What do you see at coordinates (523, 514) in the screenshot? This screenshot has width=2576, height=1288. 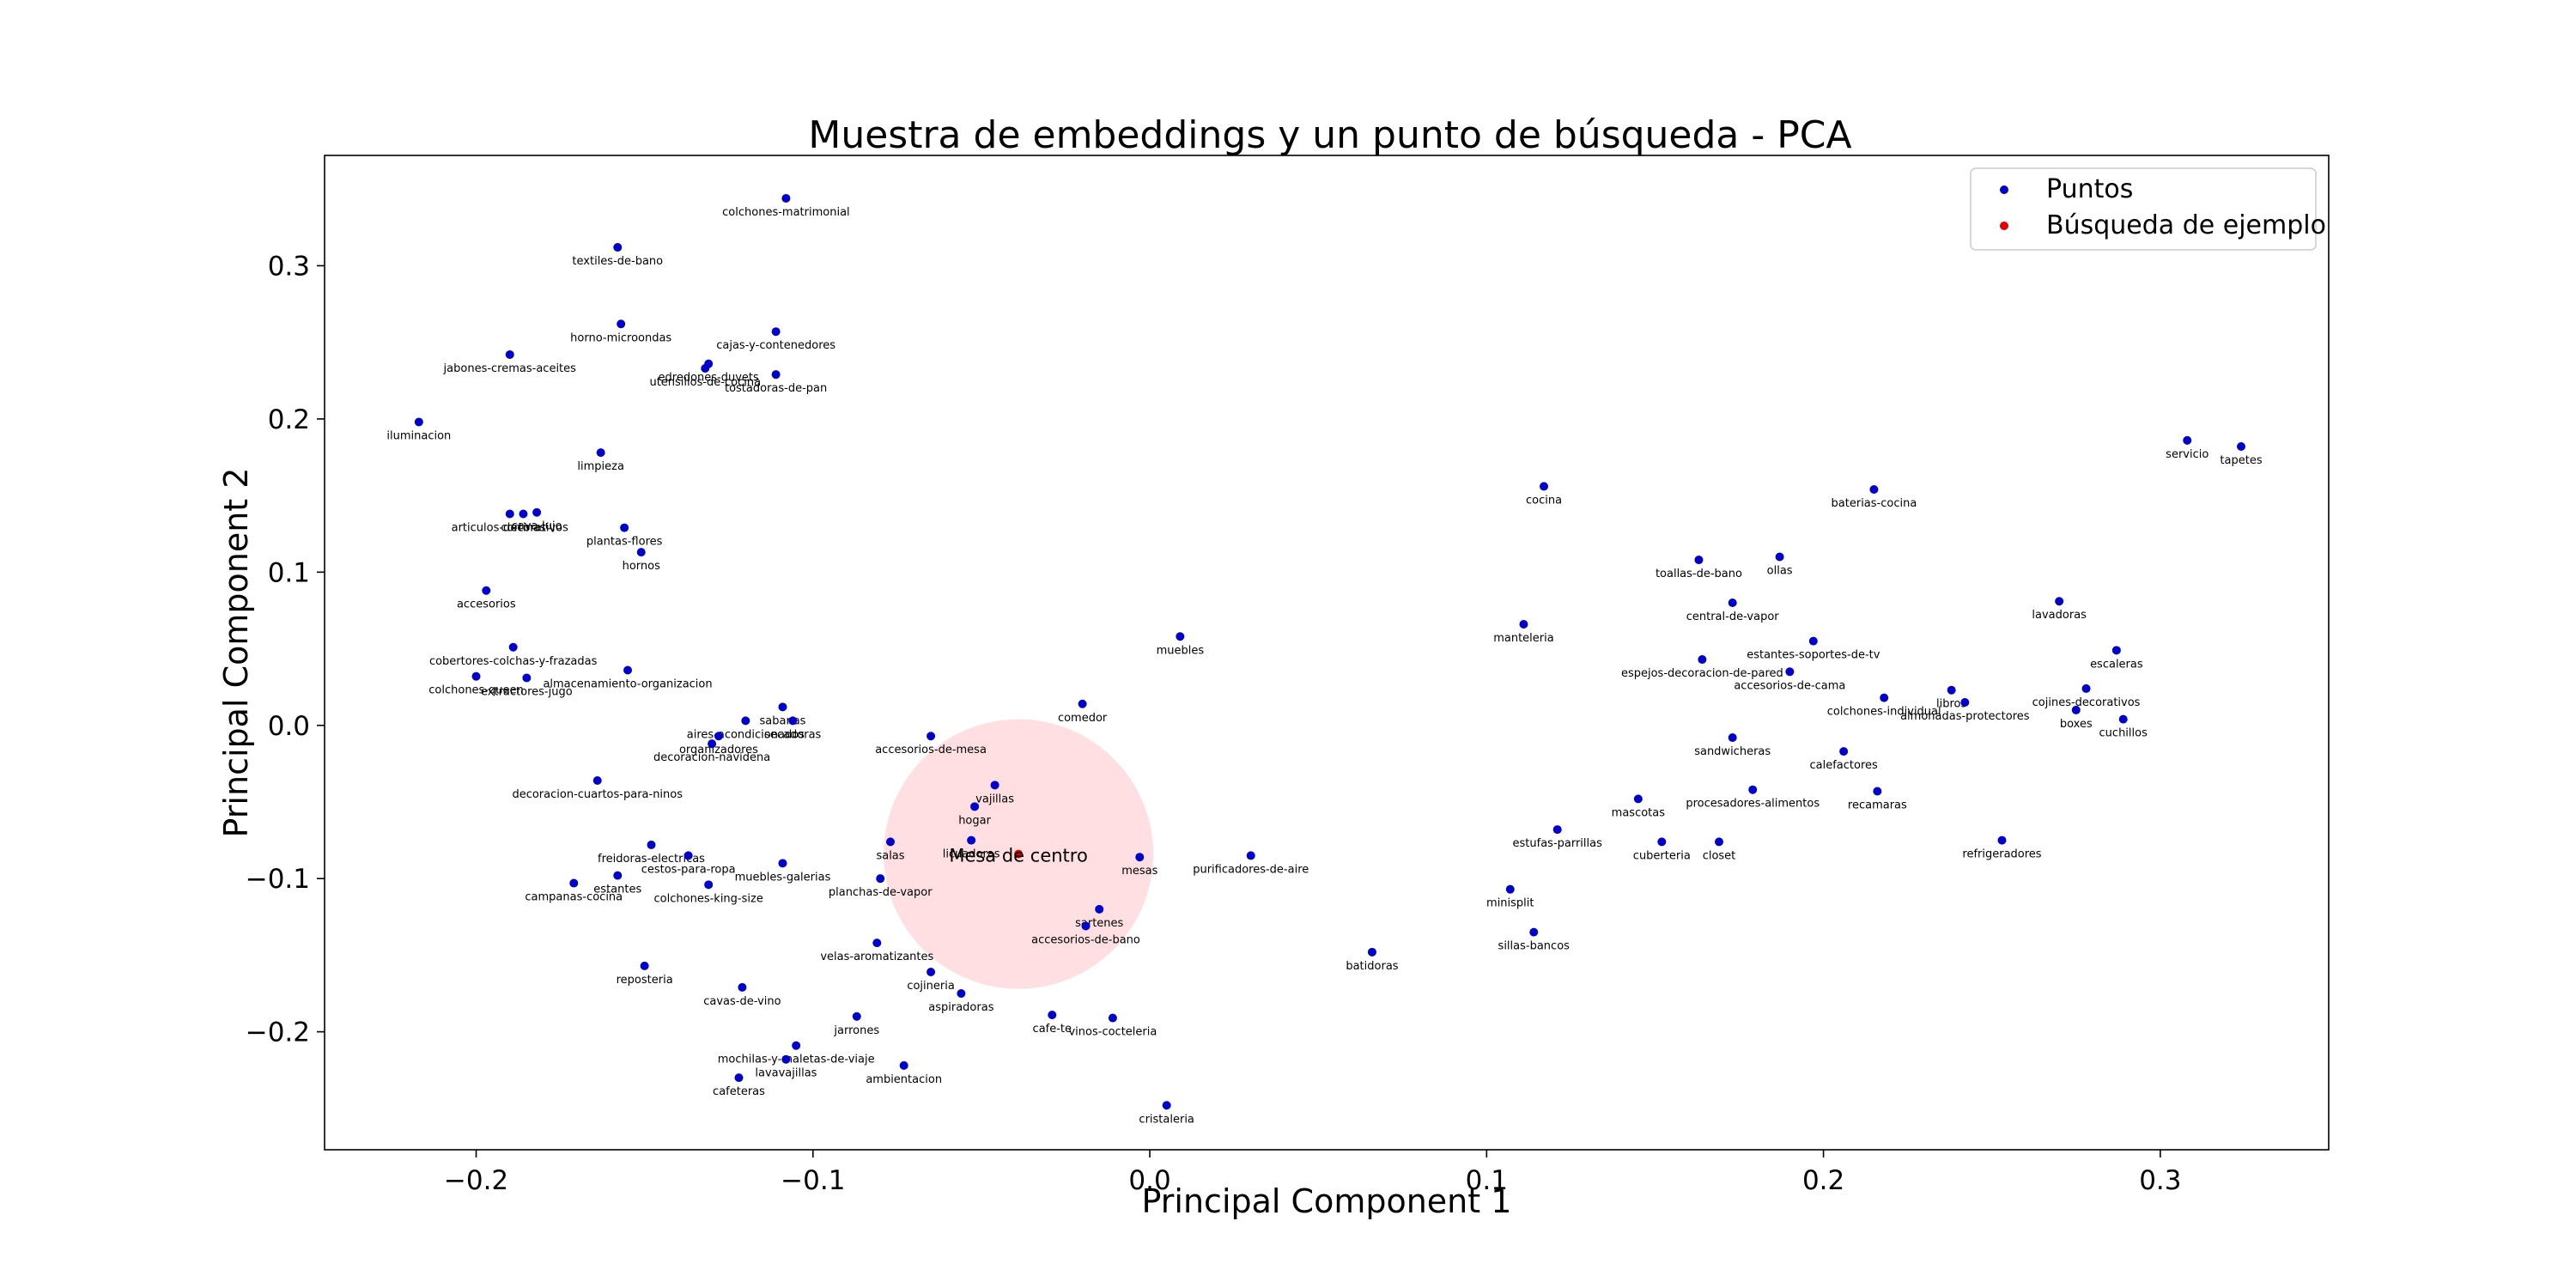 I see `data-point-cortinas` at bounding box center [523, 514].